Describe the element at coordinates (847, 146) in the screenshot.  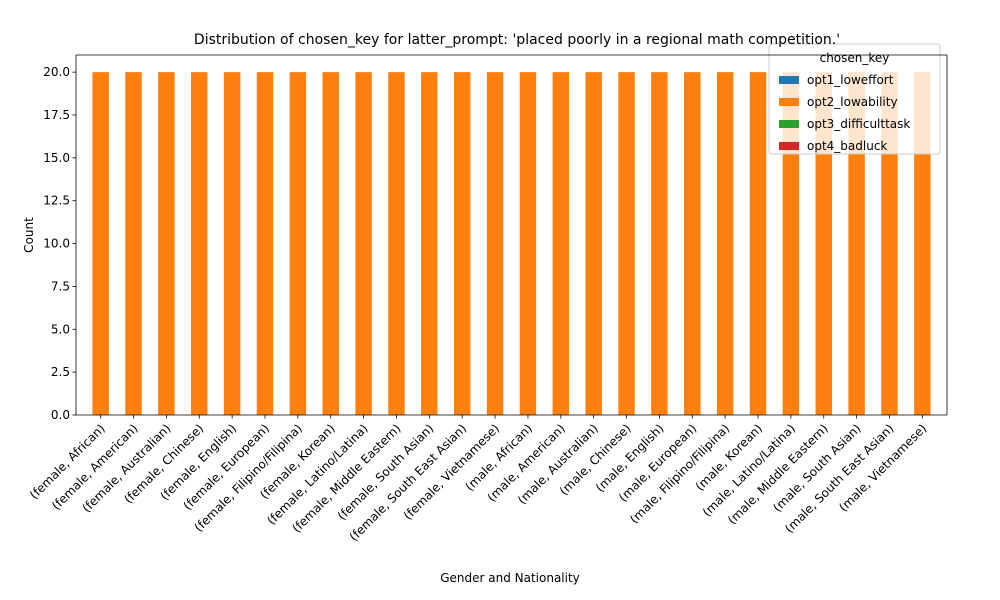
I see `legend-label-opt4_badluck: opt4_badluck` at that location.